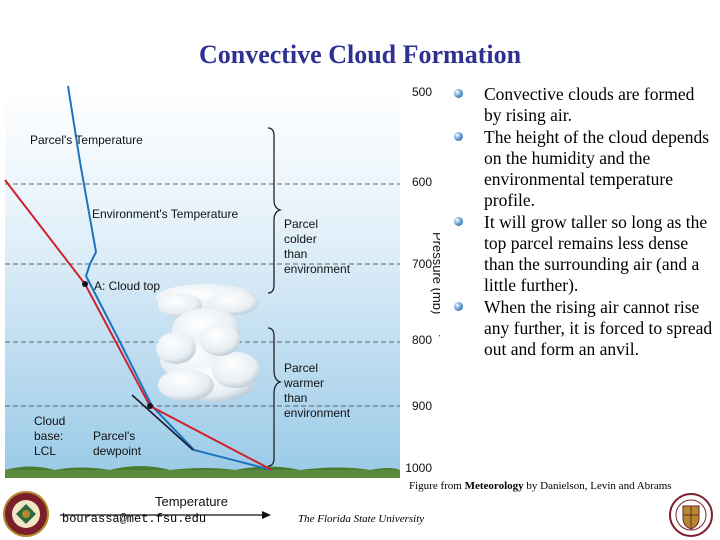  Describe the element at coordinates (422, 182) in the screenshot. I see `pressure-tick: 600` at that location.